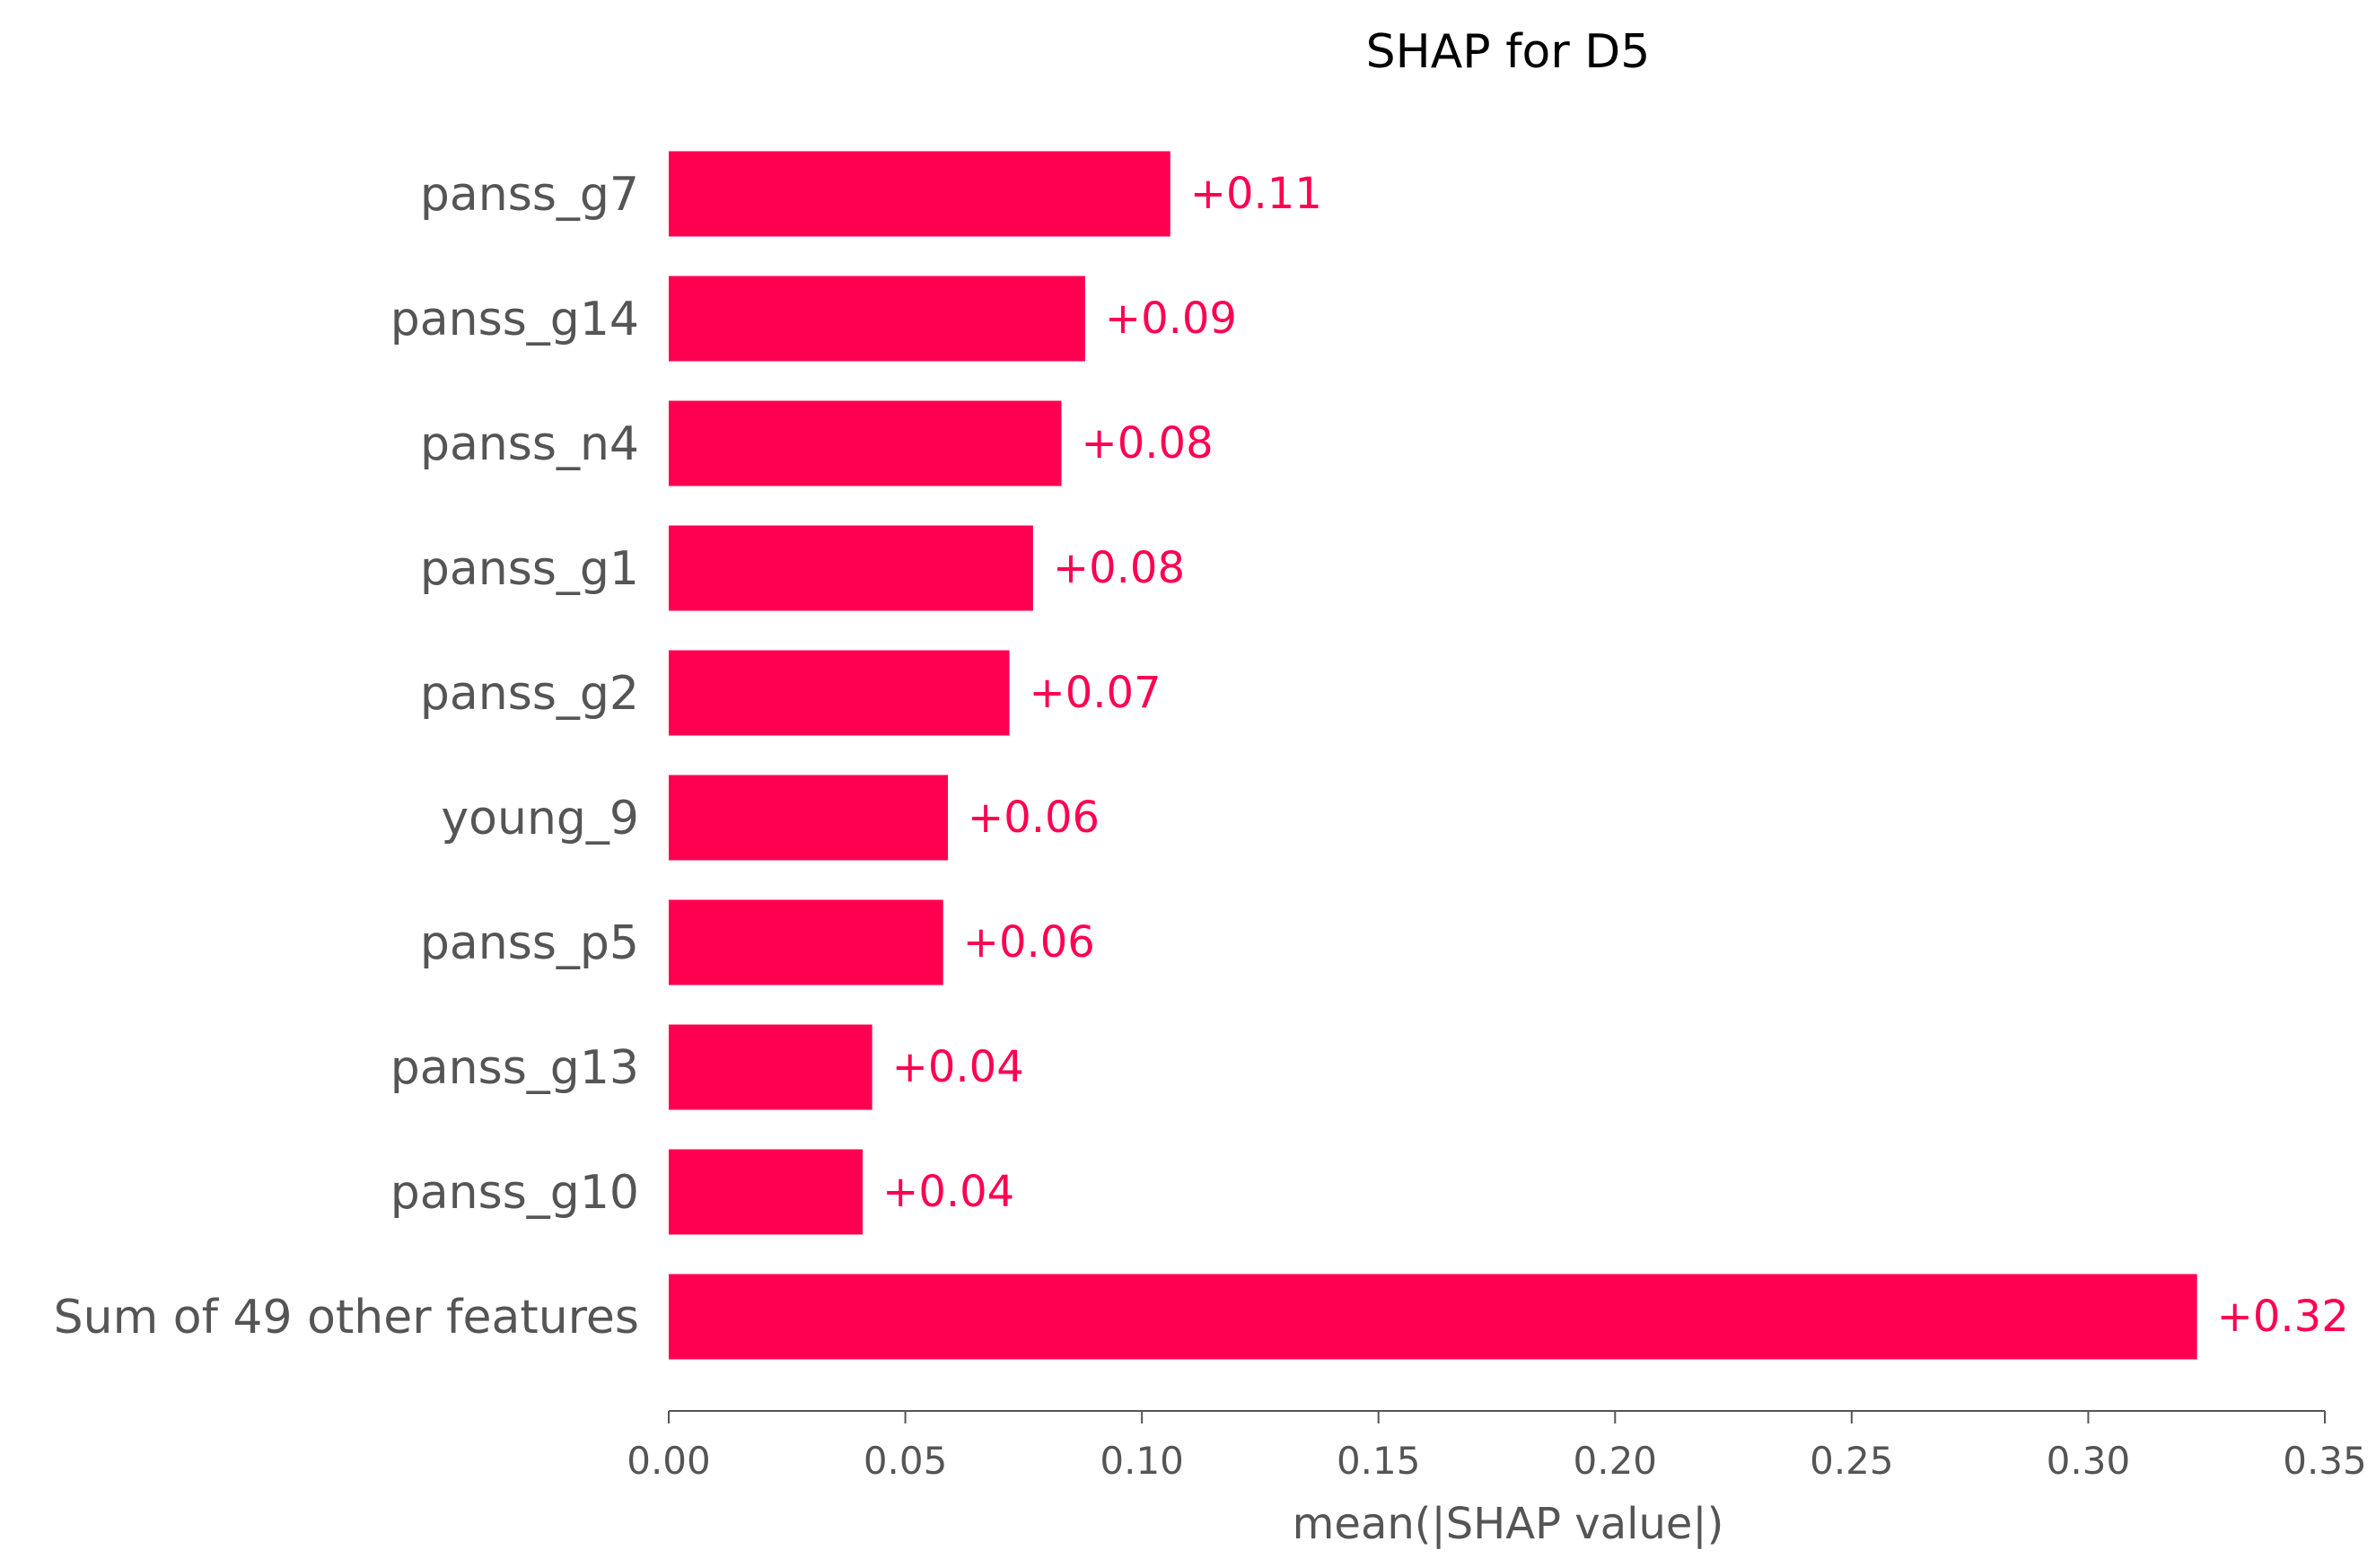 The height and width of the screenshot is (1568, 2376). Describe the element at coordinates (529, 444) in the screenshot. I see `category-label-2: panss_n4` at that location.